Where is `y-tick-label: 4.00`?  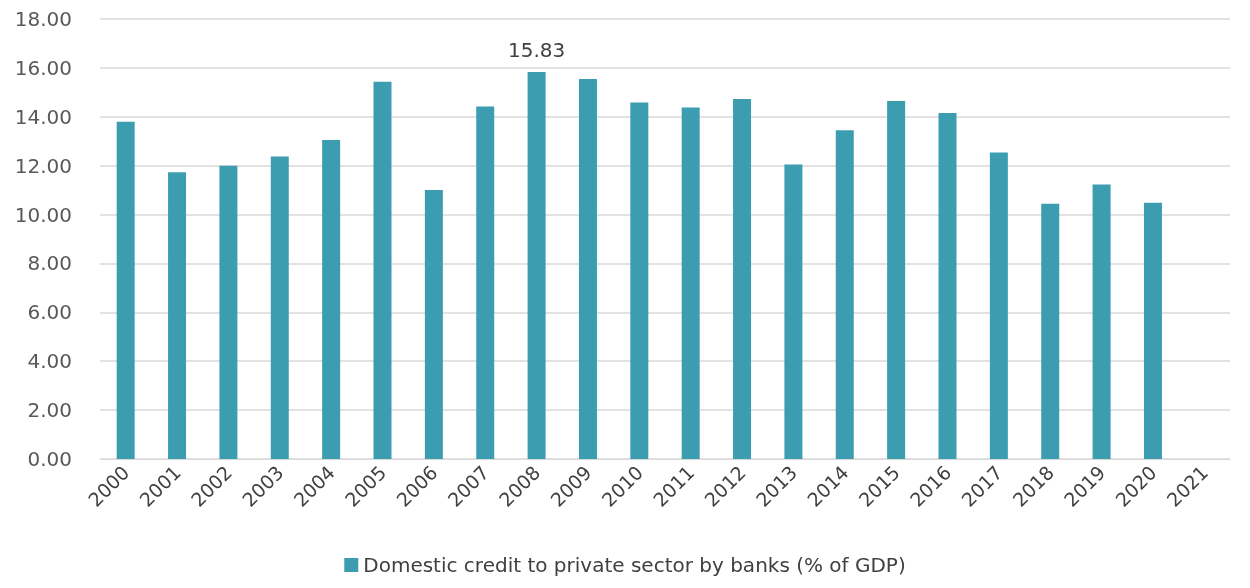 y-tick-label: 4.00 is located at coordinates (49, 361).